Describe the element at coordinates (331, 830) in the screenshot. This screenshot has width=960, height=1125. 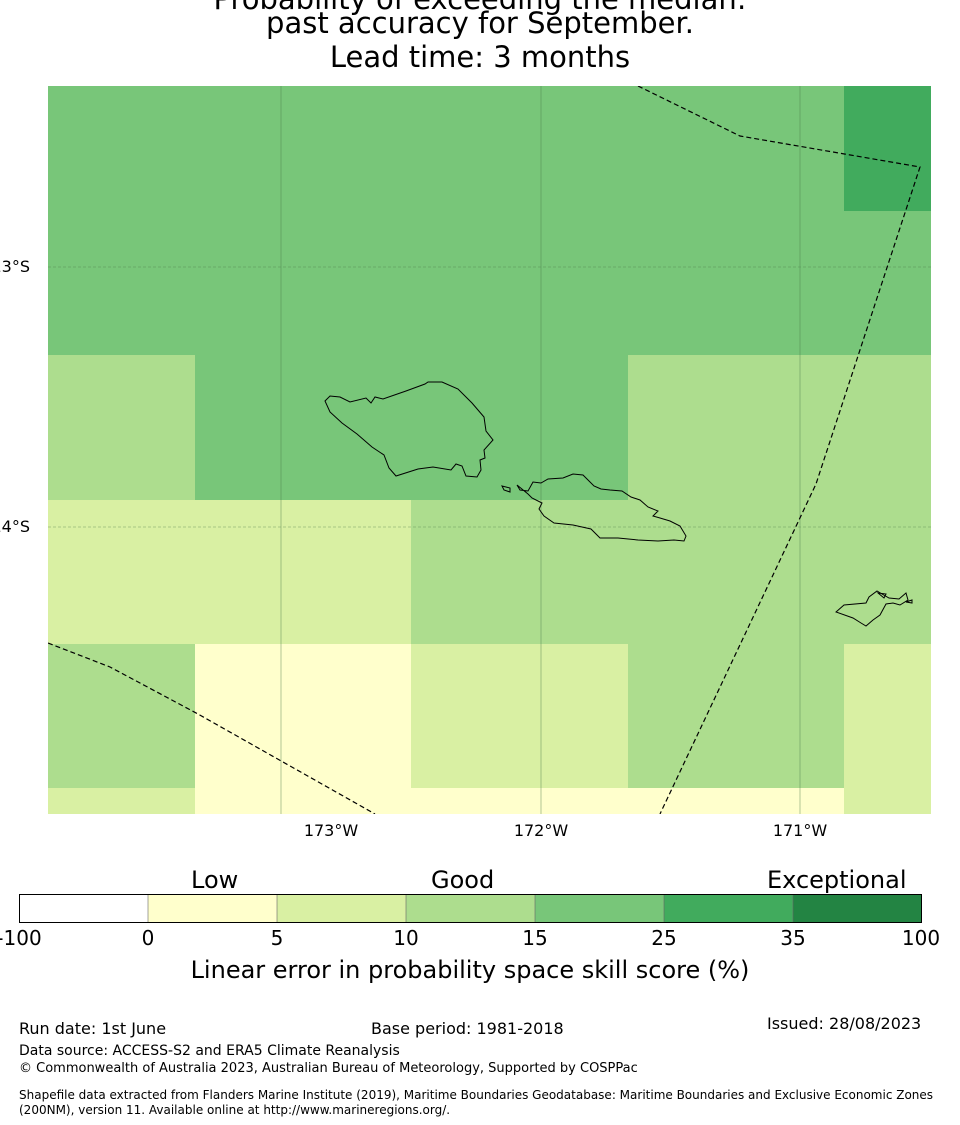
I see `lon-tick-173w: 173°W` at that location.